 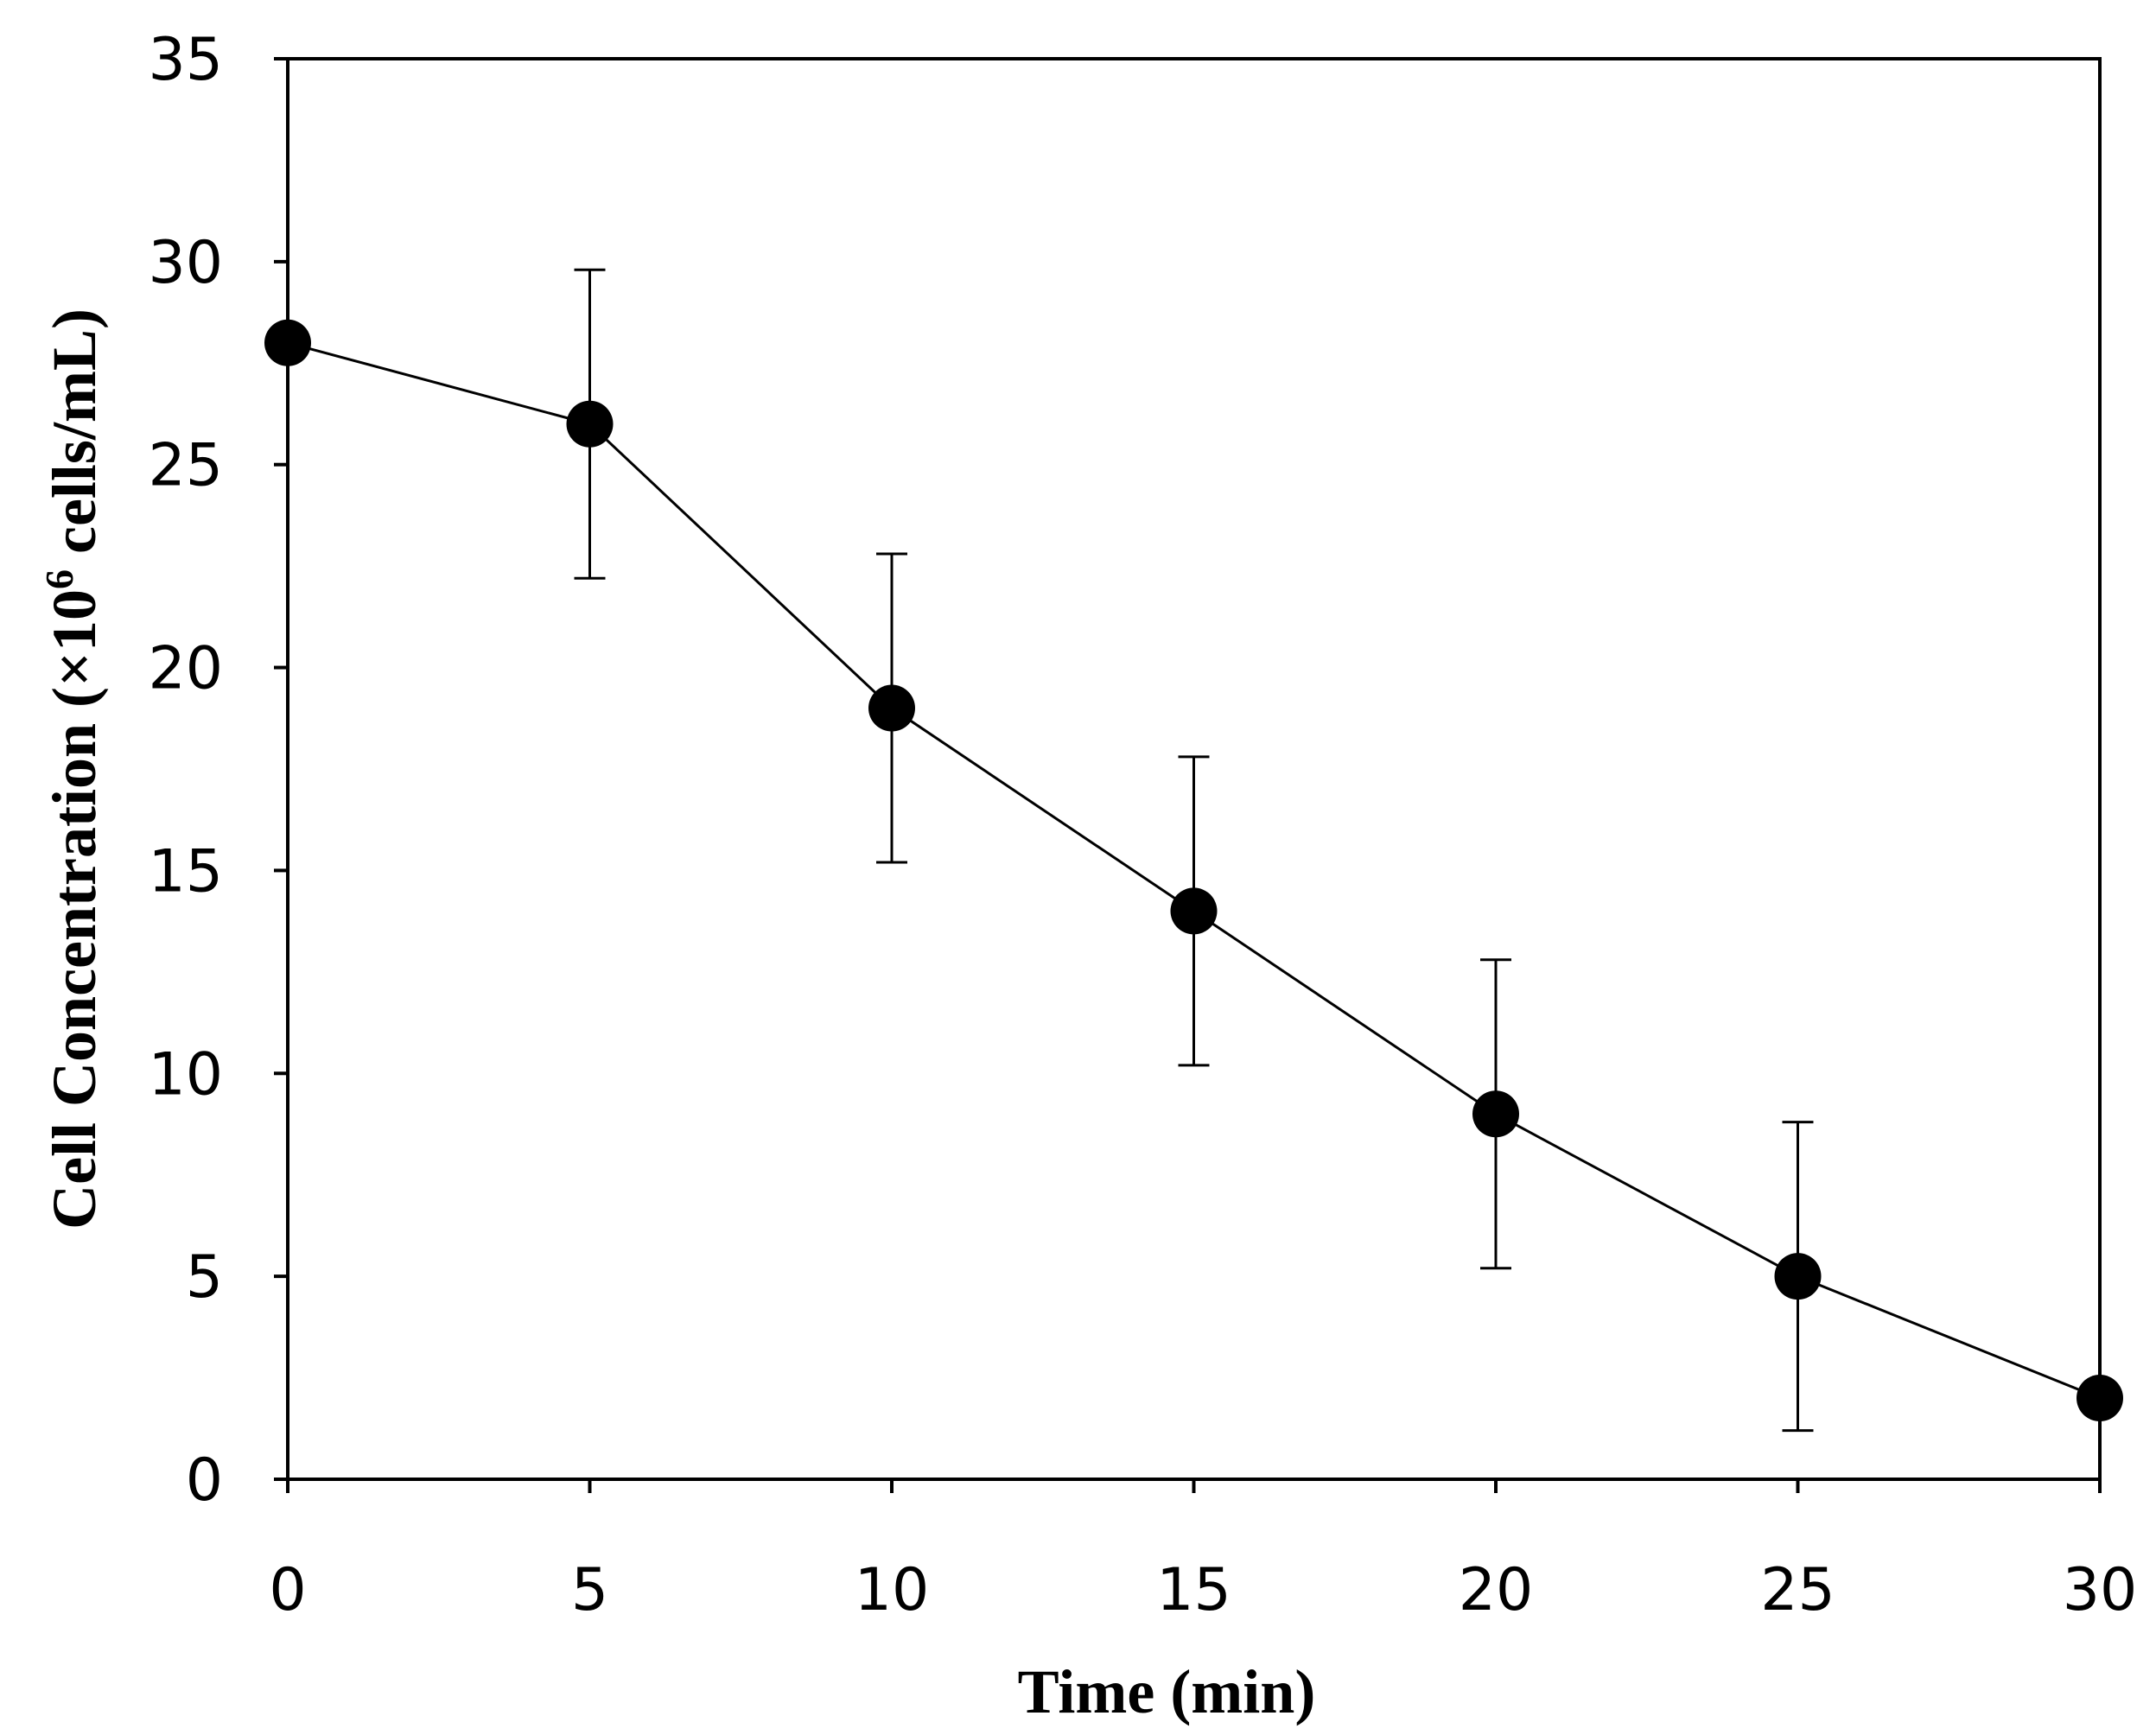 I want to click on y-tick-label: 0, so click(x=204, y=1481).